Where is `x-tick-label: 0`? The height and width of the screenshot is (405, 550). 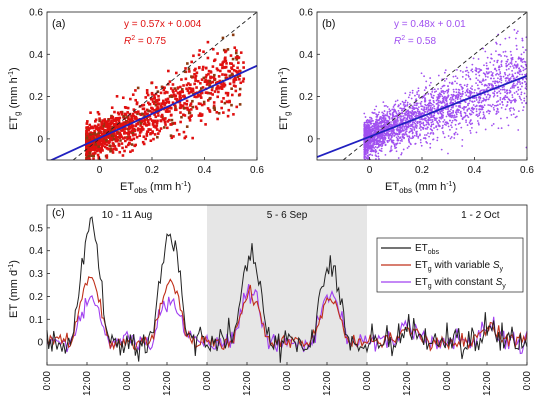 x-tick-label: 0 is located at coordinates (370, 170).